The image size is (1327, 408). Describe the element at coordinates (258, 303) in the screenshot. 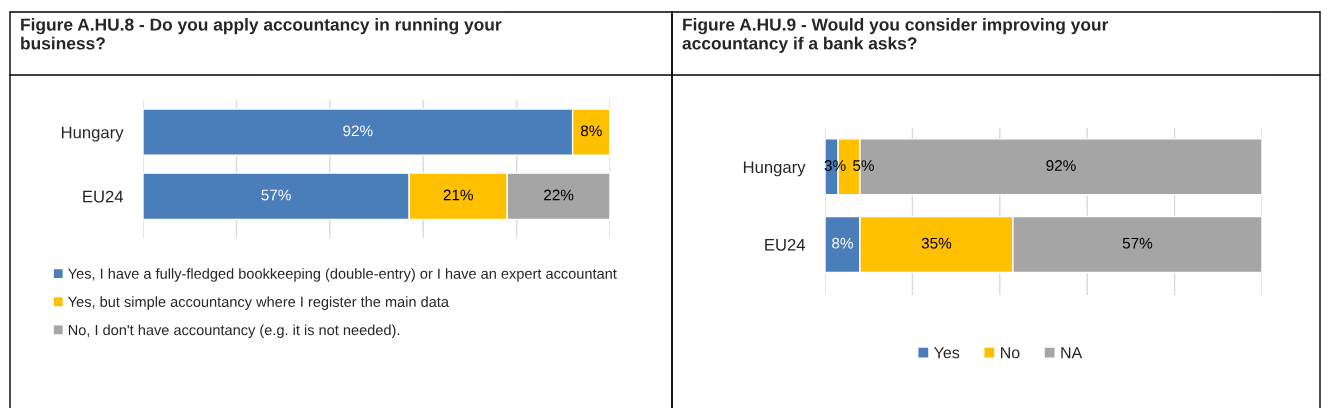

I see `legend-label: Yes, but simple accountancy where I register the main data` at that location.